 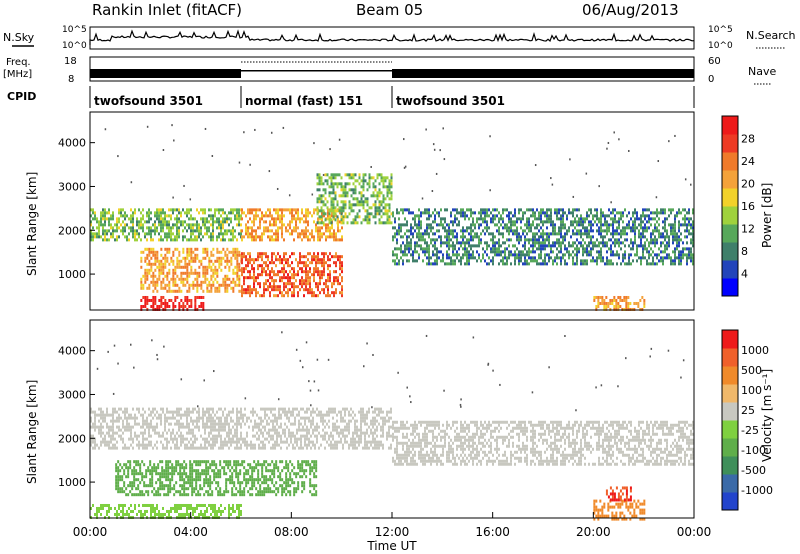 What do you see at coordinates (19, 37) in the screenshot?
I see `nsky-label: N.Sky` at bounding box center [19, 37].